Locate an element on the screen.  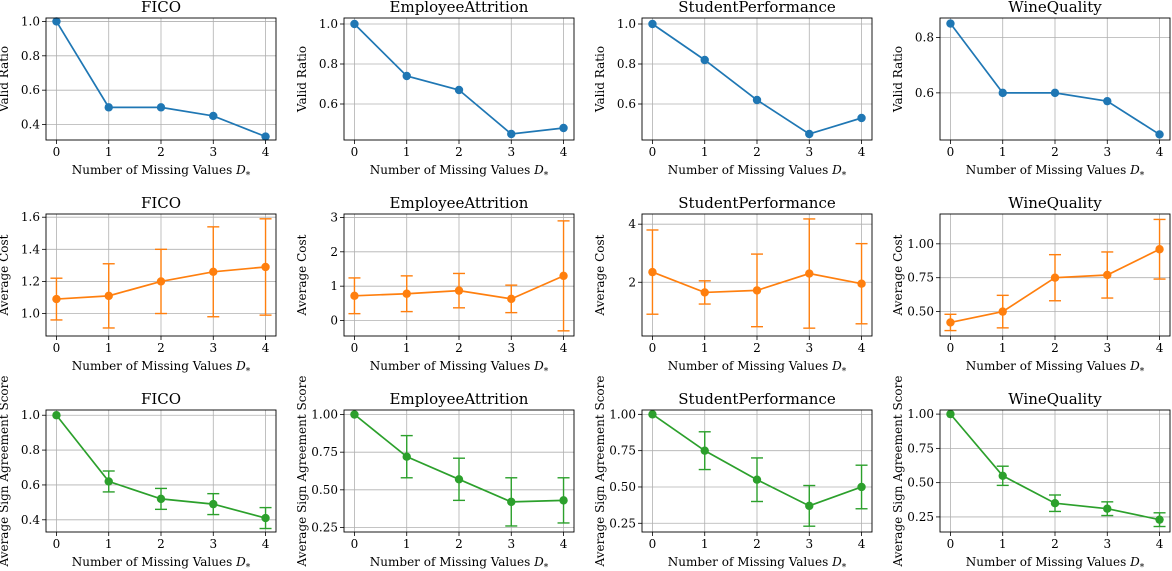
y-tick-label: 4 is located at coordinates (632, 224).